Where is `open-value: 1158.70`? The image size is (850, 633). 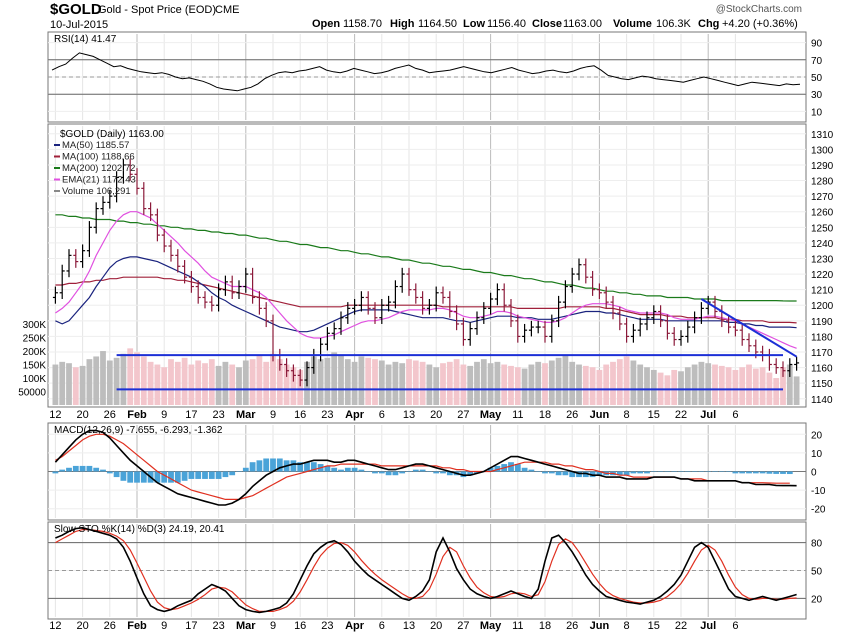
open-value: 1158.70 is located at coordinates (362, 24).